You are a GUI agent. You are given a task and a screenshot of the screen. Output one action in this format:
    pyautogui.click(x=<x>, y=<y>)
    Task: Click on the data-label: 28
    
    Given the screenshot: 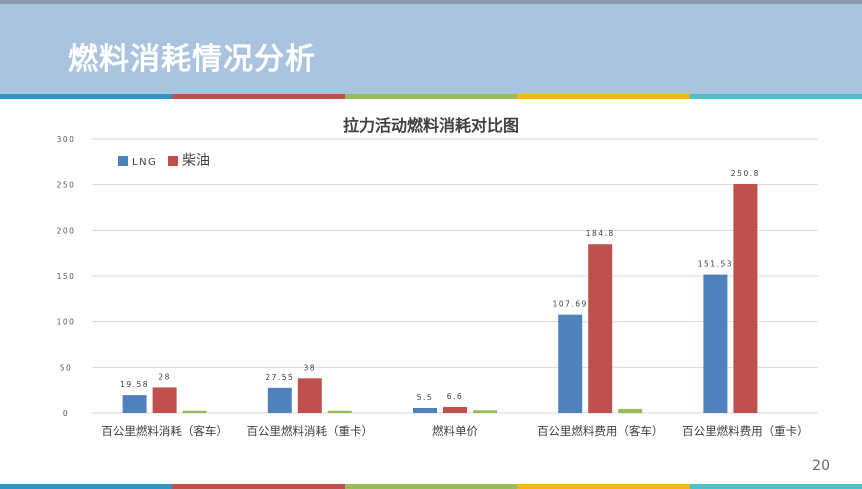 What is the action you would take?
    pyautogui.click(x=164, y=376)
    